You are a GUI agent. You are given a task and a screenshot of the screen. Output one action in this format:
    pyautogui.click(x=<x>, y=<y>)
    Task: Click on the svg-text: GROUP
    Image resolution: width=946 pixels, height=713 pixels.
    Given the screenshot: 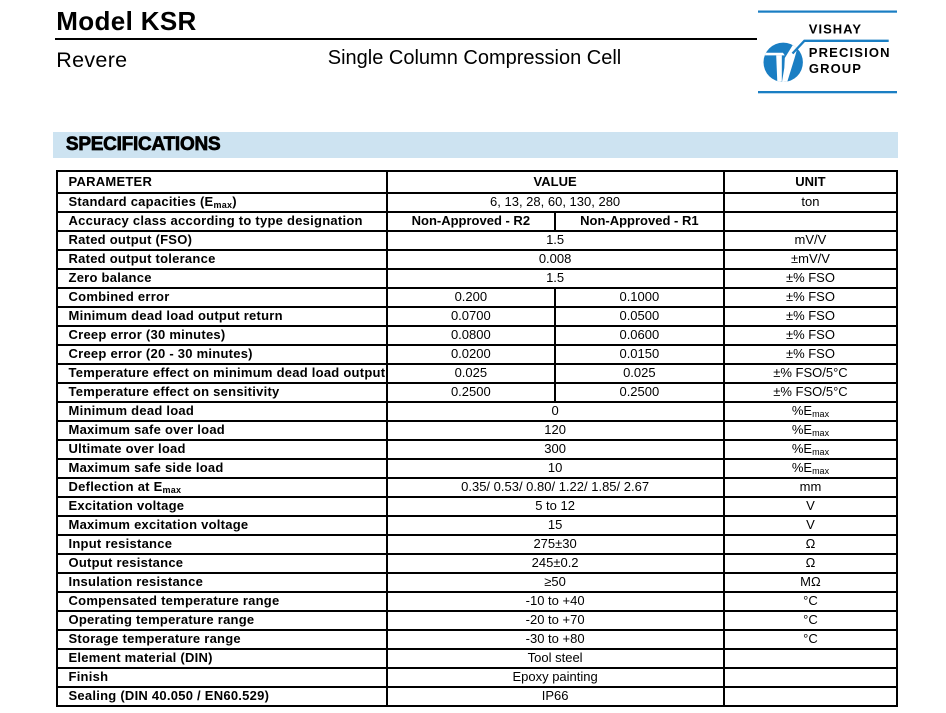 What is the action you would take?
    pyautogui.click(x=835, y=68)
    